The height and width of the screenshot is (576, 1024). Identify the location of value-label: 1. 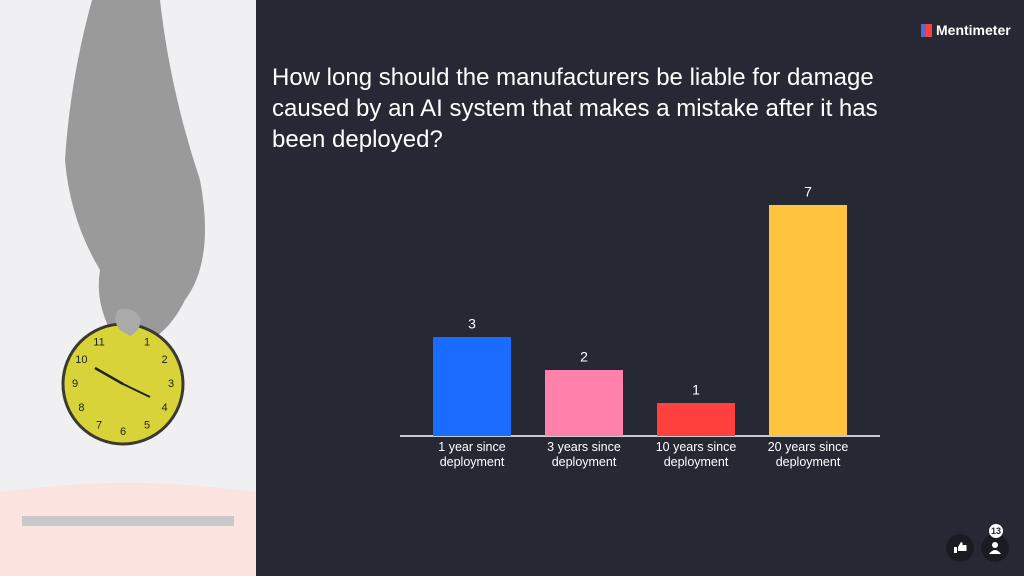
(696, 390).